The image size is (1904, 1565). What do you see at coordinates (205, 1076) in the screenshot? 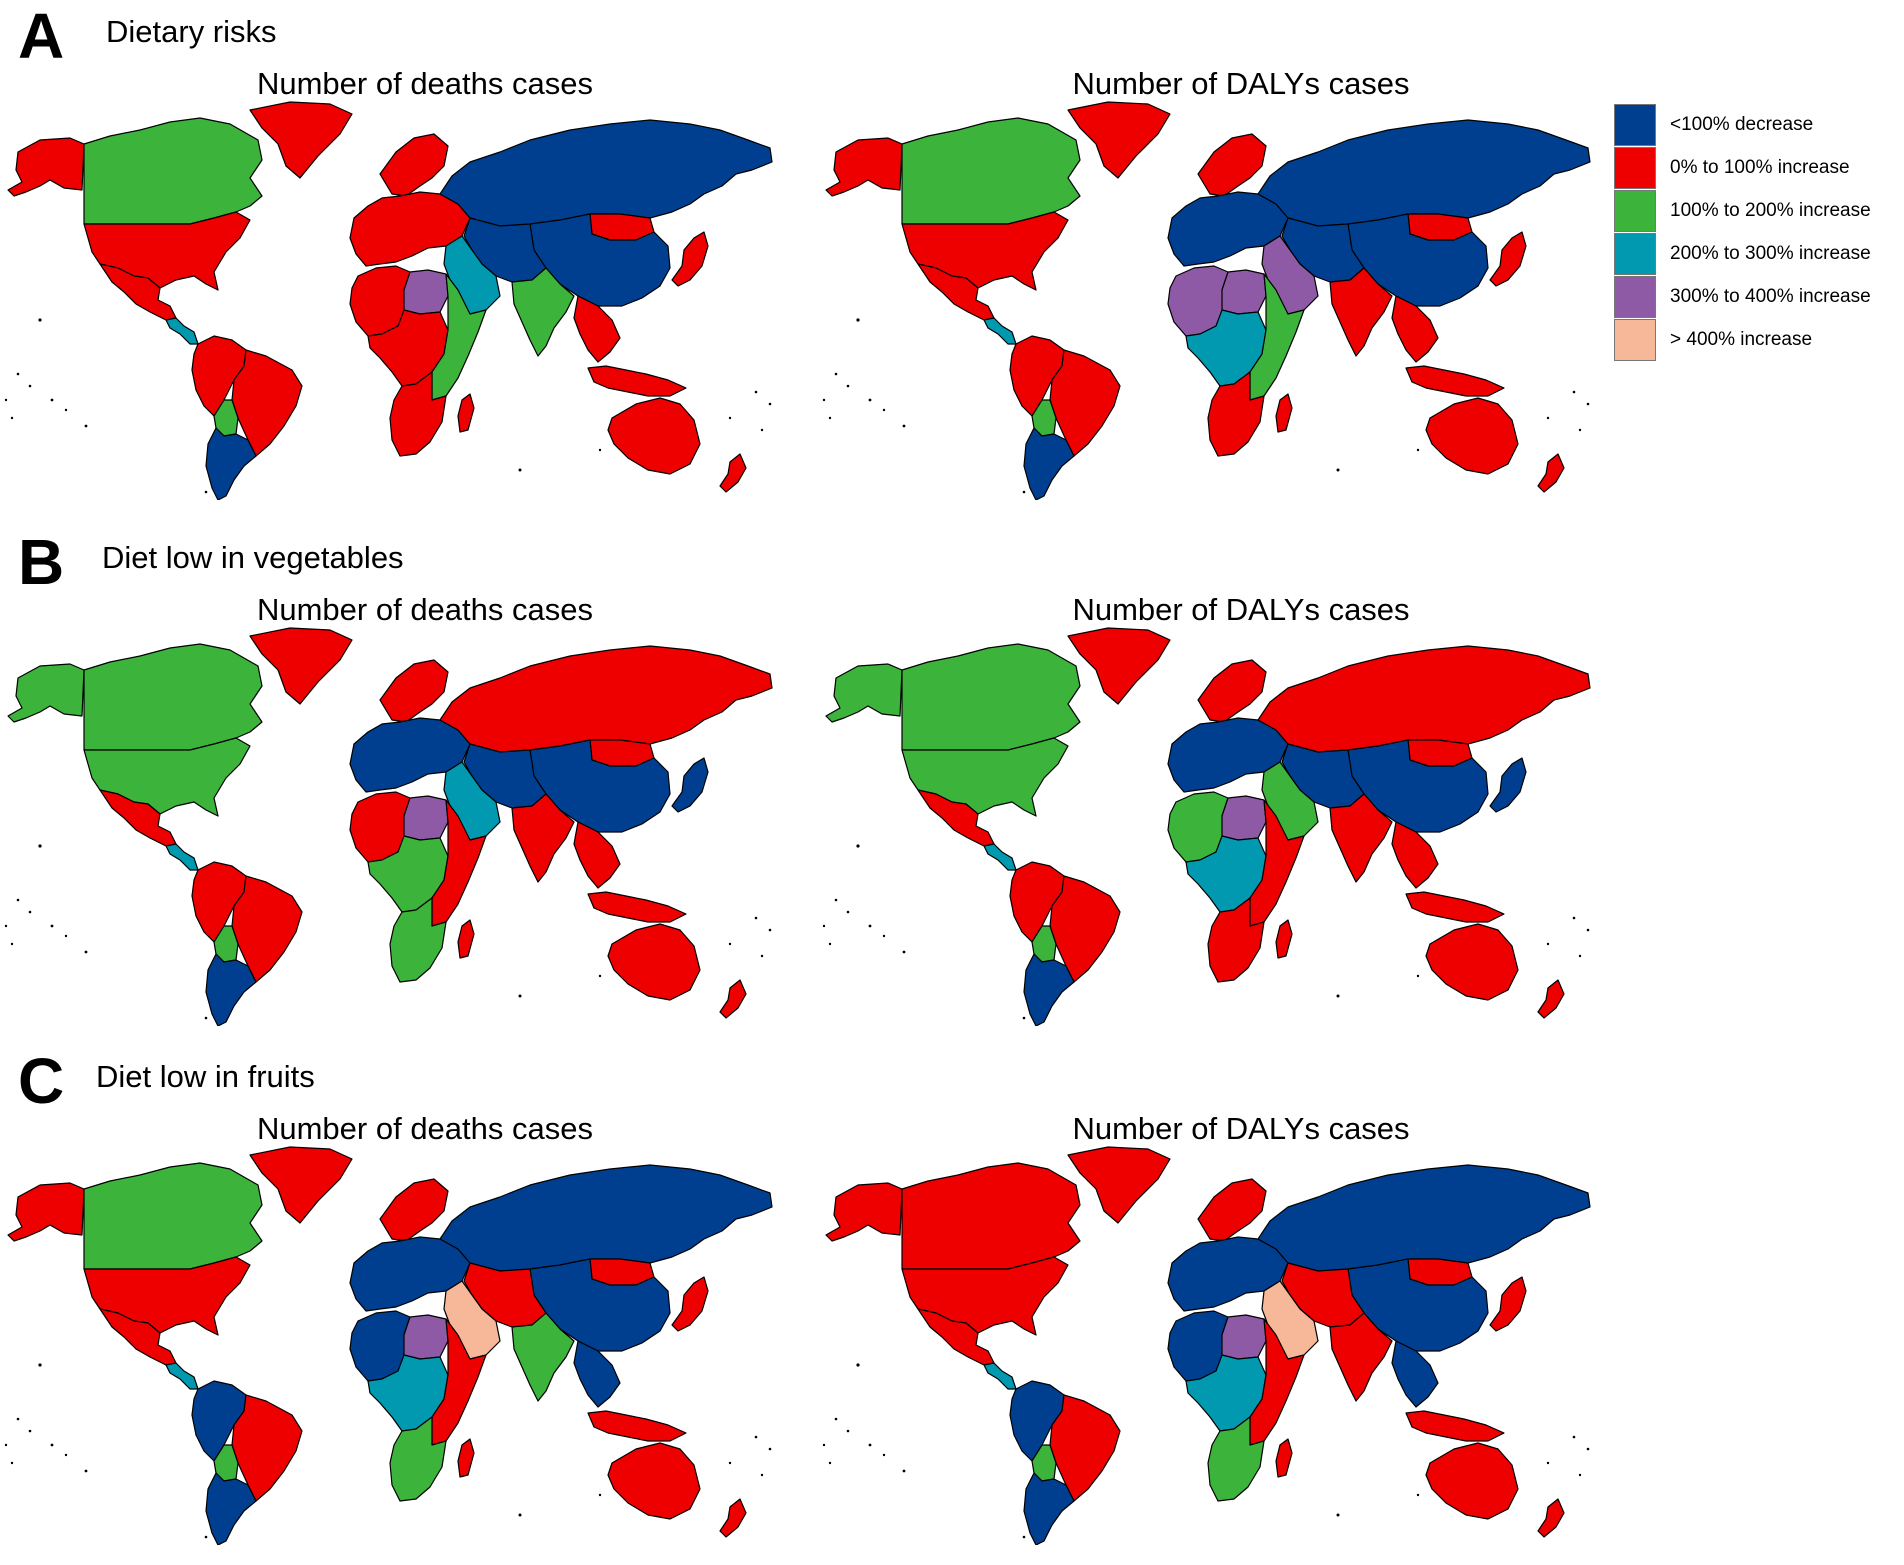
I see `panel-title: Diet low in fruits` at bounding box center [205, 1076].